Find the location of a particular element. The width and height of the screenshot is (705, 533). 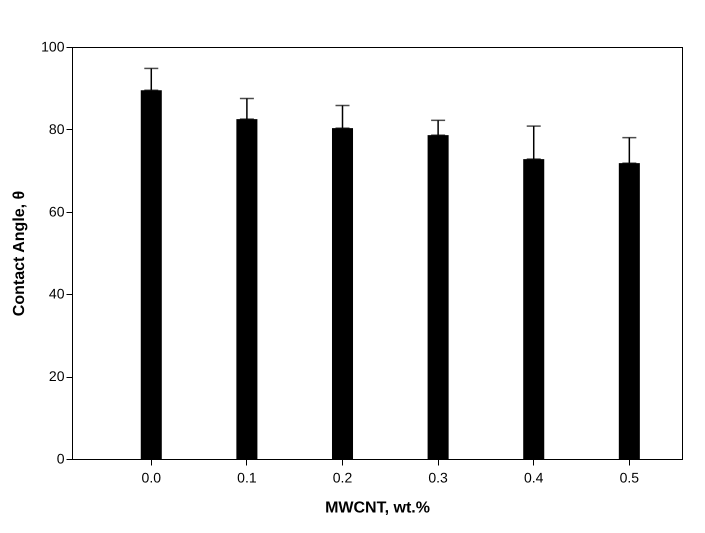

y-axis-title: Contact Angle, θ is located at coordinates (19, 253).